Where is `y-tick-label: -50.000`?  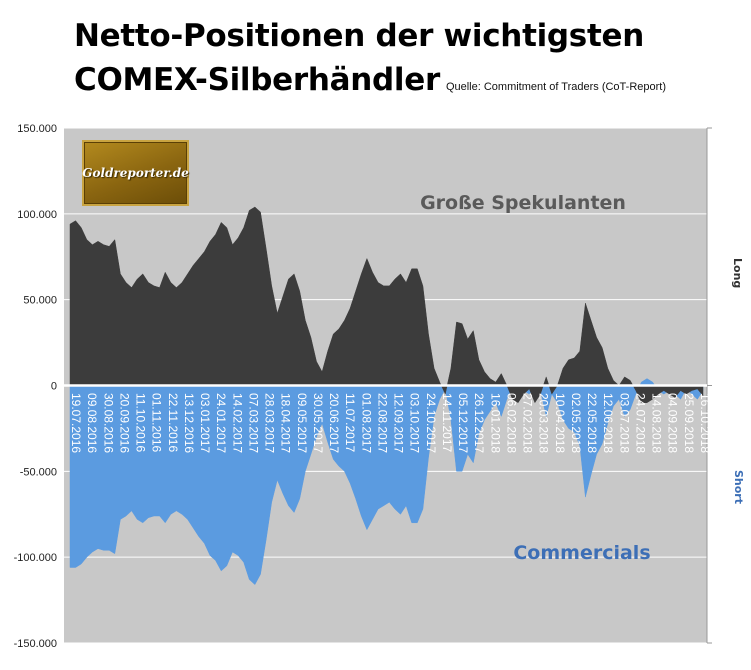
y-tick-label: -50.000 is located at coordinates (38, 472).